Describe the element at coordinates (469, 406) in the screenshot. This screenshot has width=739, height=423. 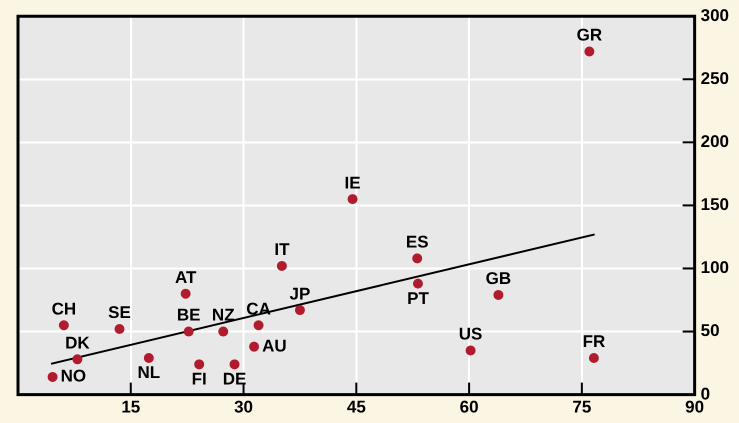
I see `x-tick-label: 60` at that location.